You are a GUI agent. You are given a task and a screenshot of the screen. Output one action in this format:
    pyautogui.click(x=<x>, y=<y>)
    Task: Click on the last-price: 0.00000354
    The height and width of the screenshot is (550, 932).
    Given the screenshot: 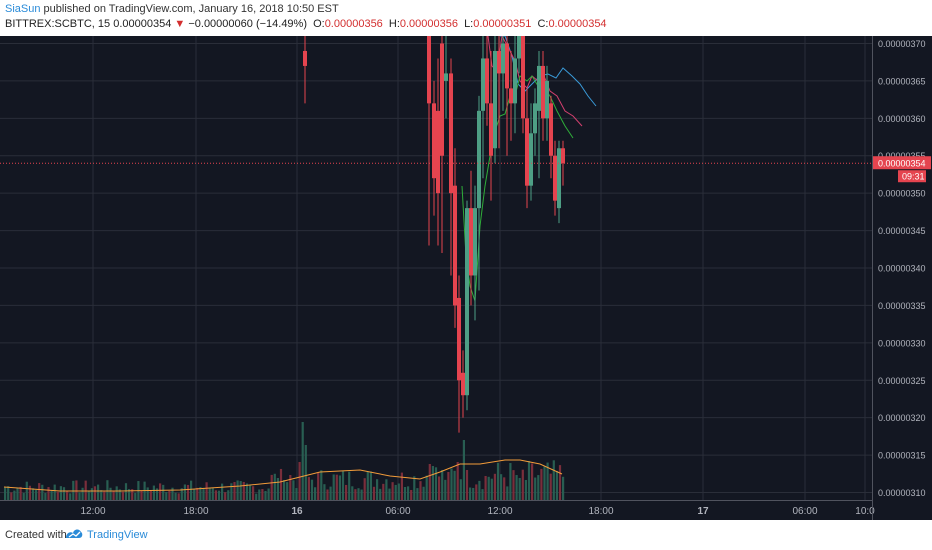 What is the action you would take?
    pyautogui.click(x=142, y=24)
    